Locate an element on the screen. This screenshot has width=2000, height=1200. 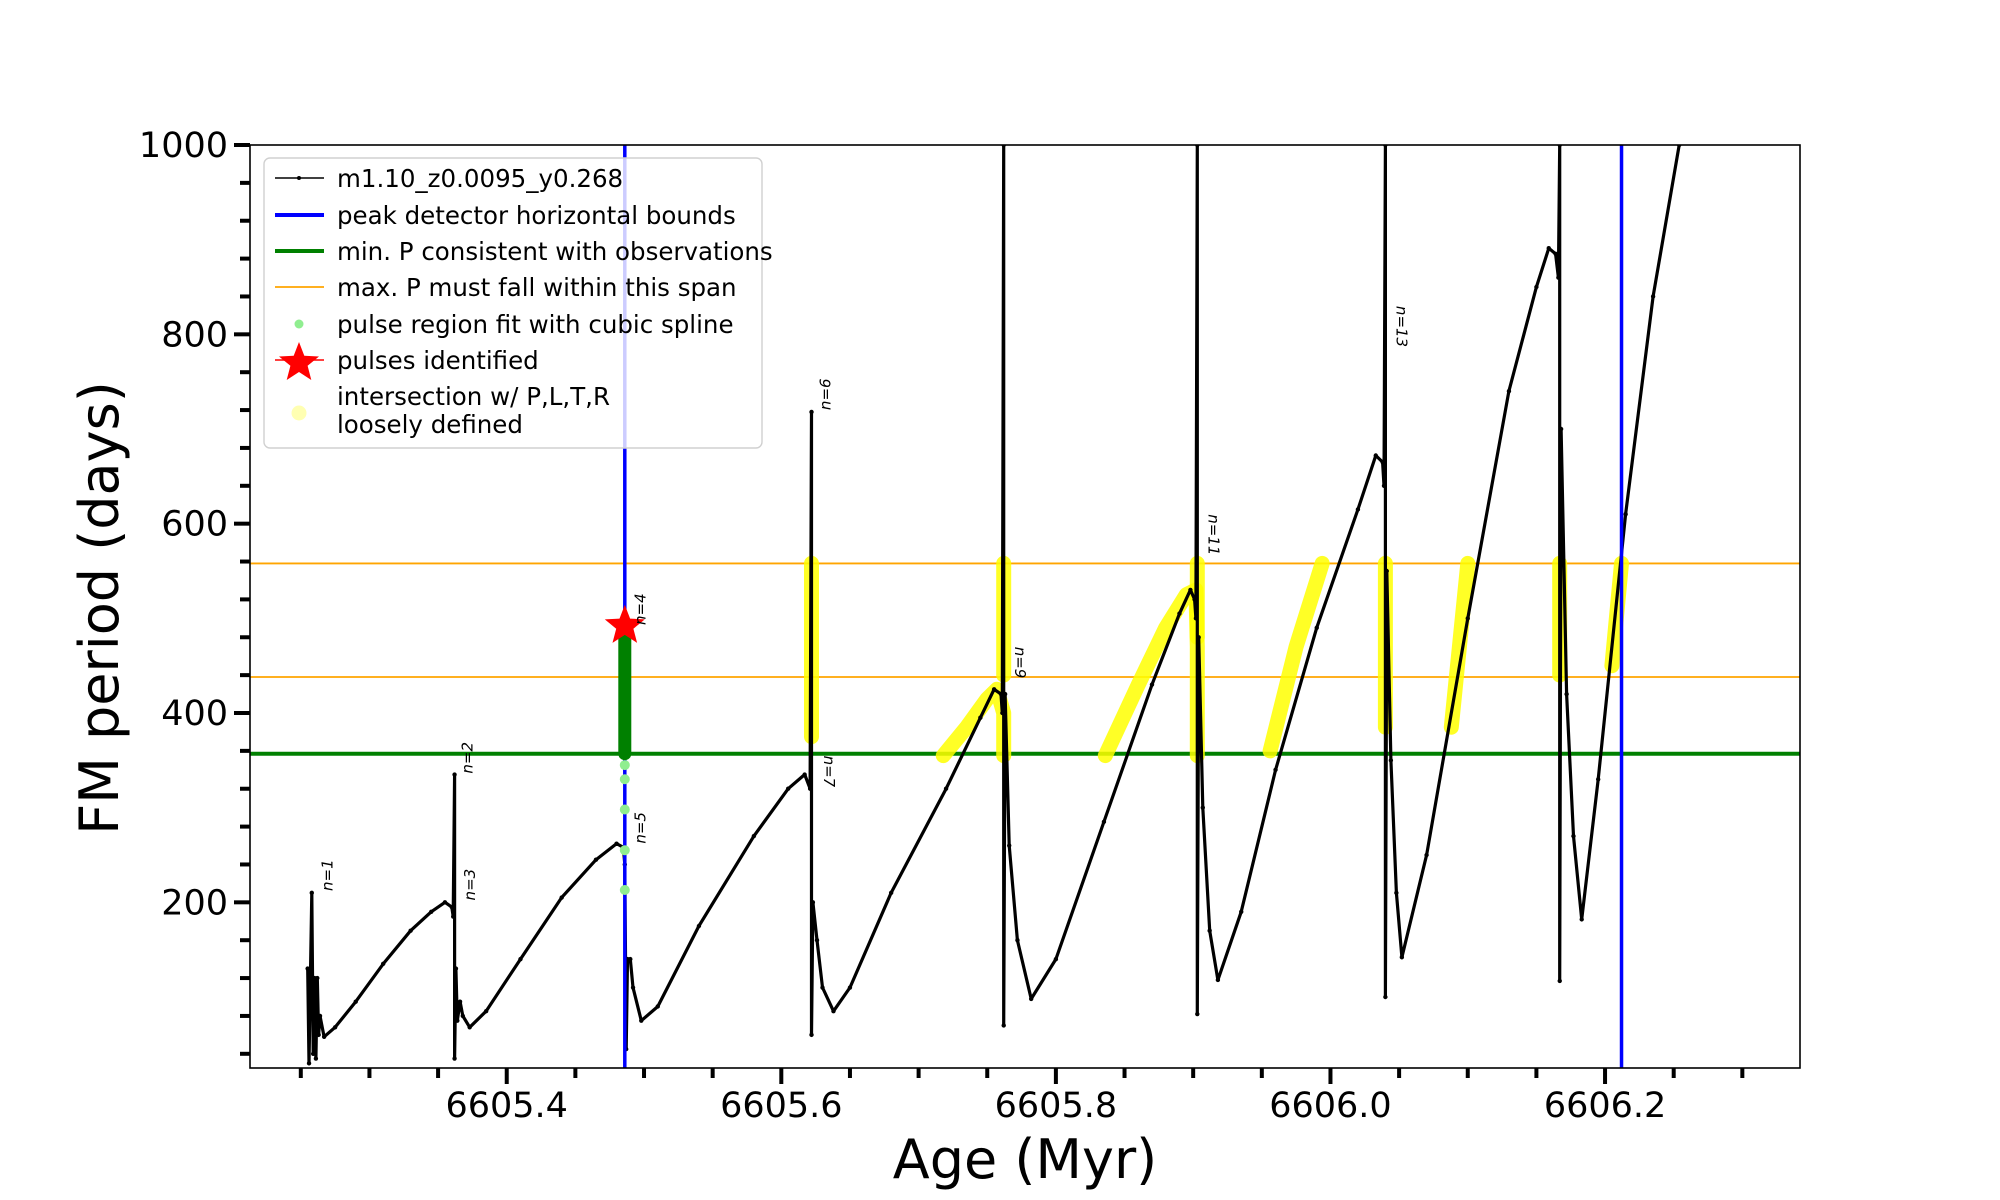
n-label: n=11 is located at coordinates (1213, 534).